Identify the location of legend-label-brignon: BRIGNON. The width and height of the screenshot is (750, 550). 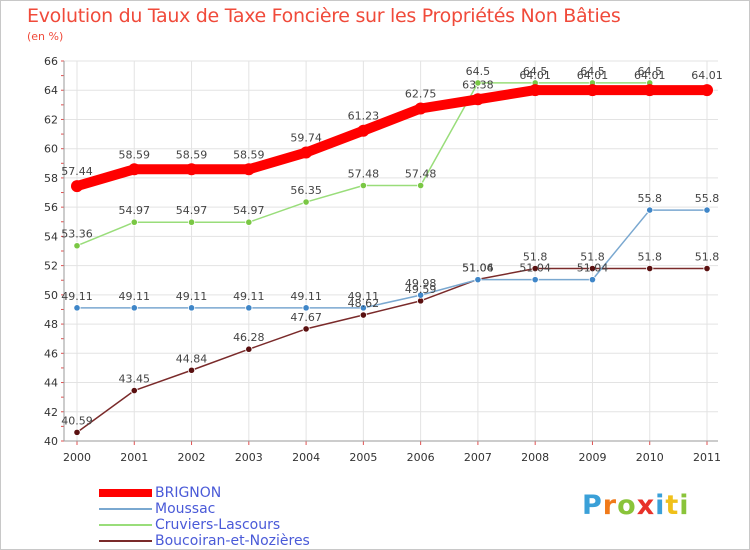
(188, 493).